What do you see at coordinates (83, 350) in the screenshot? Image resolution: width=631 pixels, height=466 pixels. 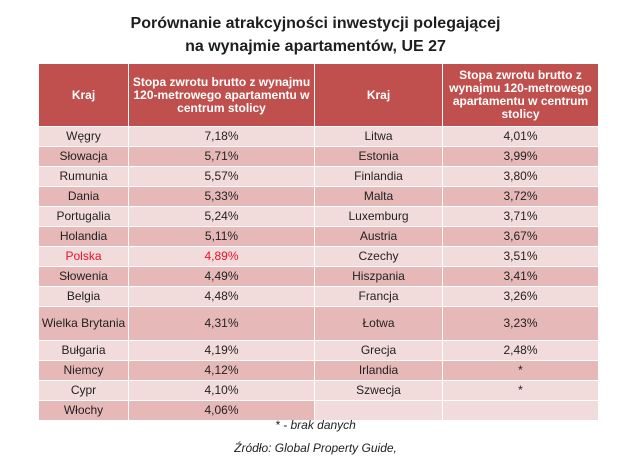 I see `country-cell: Bułgaria` at bounding box center [83, 350].